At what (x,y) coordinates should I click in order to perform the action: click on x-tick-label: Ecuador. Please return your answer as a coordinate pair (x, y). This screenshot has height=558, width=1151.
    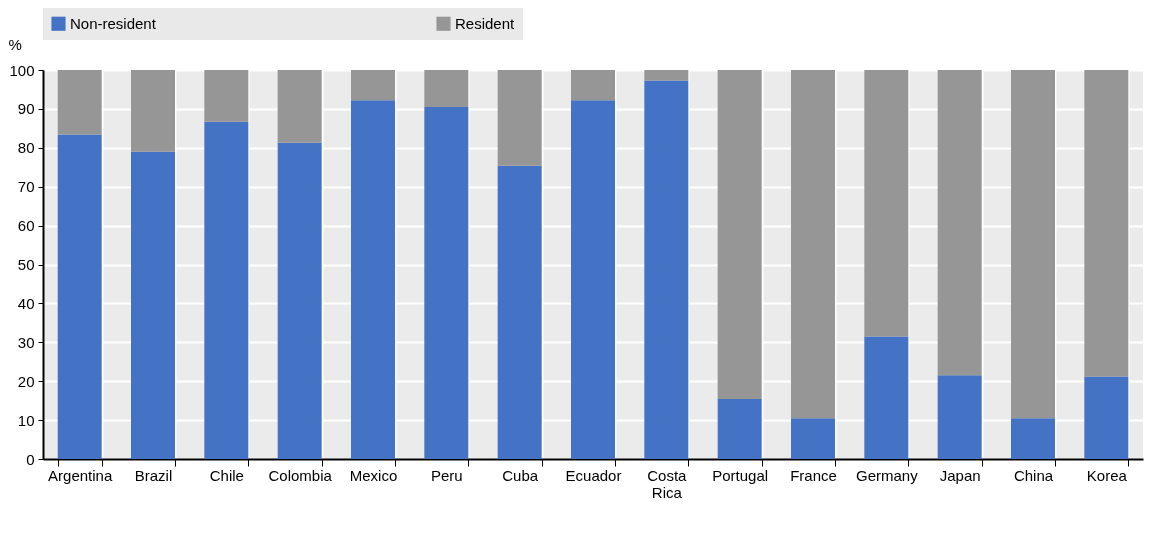
    Looking at the image, I should click on (593, 475).